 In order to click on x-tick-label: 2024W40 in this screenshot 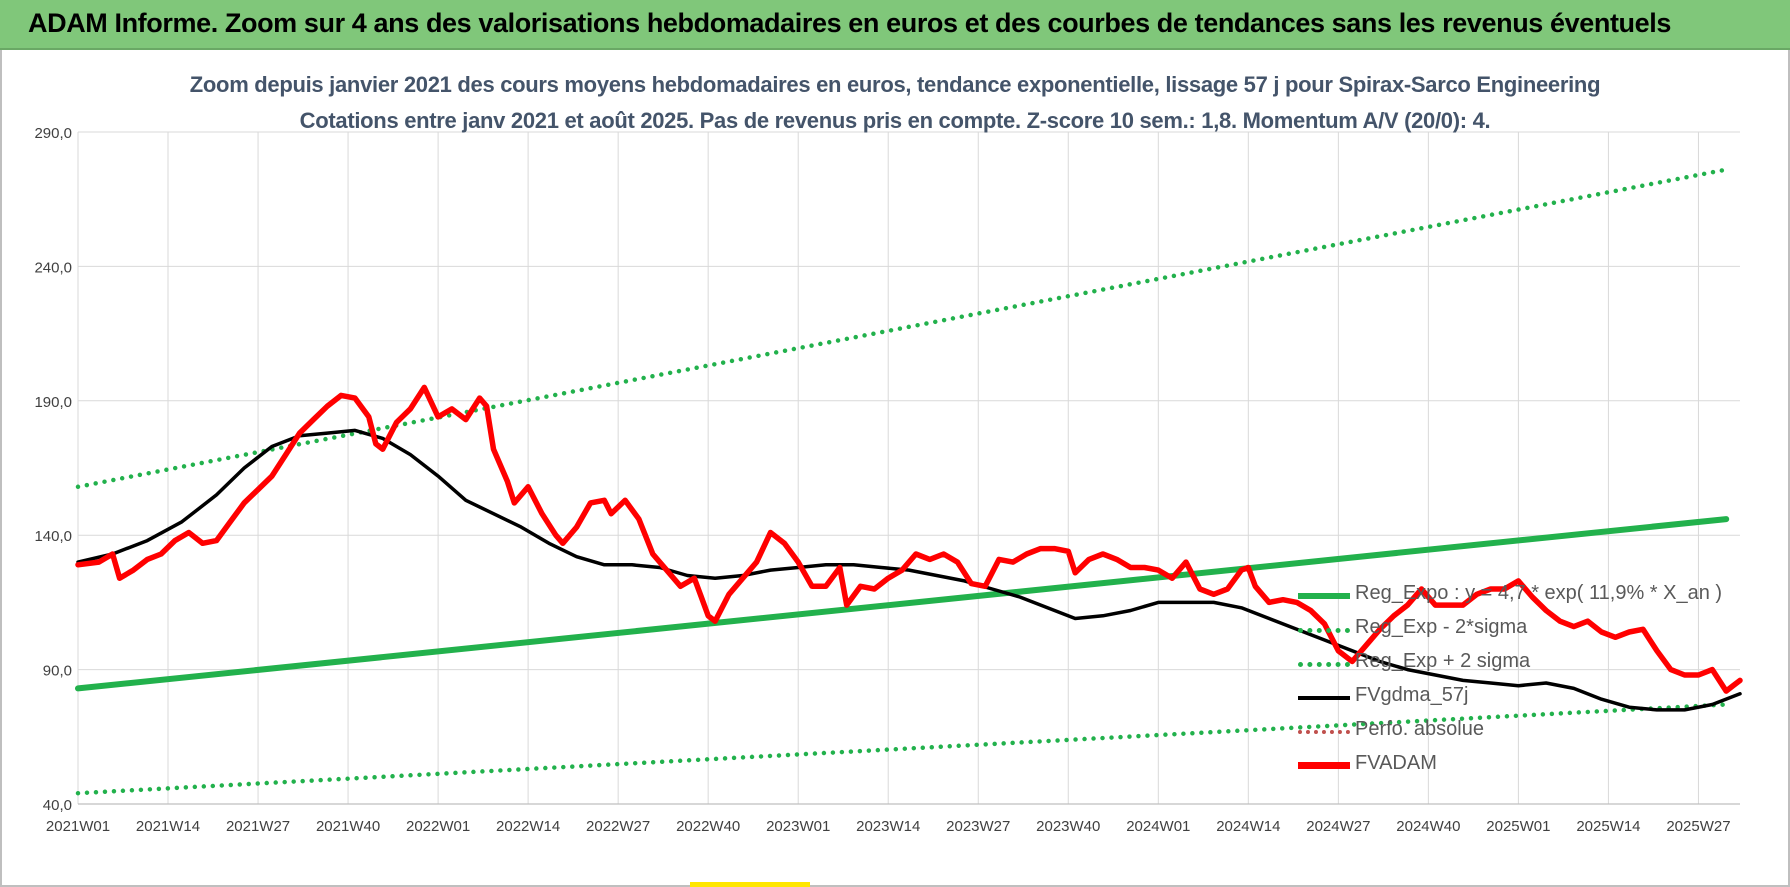, I will do `click(1428, 826)`.